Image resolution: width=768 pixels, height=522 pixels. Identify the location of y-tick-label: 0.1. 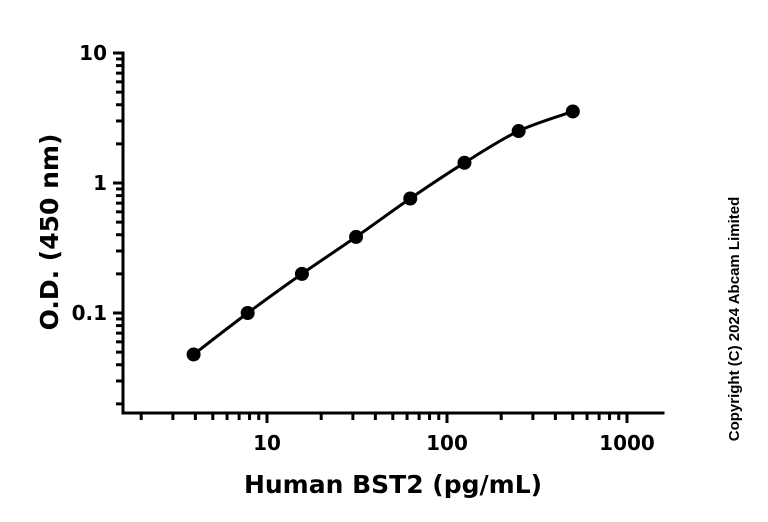
(89, 313).